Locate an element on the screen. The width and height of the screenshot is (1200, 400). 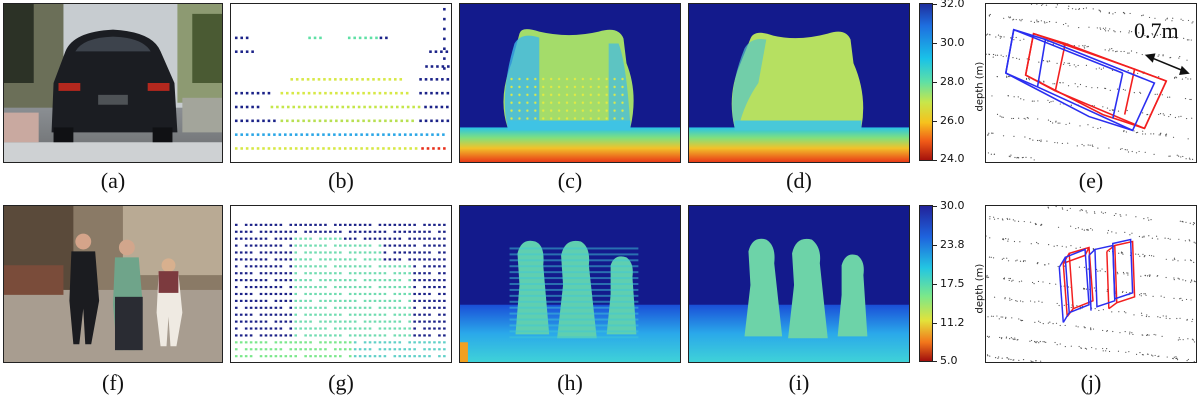
panel-g-sparse-points is located at coordinates (341, 284).